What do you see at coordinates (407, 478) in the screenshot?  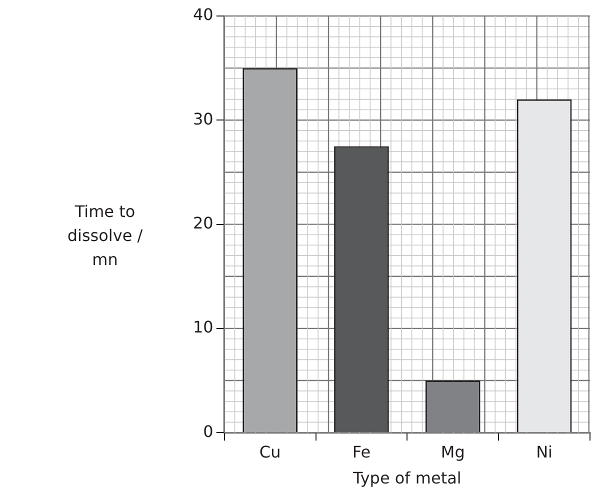 I see `x-axis-title: Type of metal` at bounding box center [407, 478].